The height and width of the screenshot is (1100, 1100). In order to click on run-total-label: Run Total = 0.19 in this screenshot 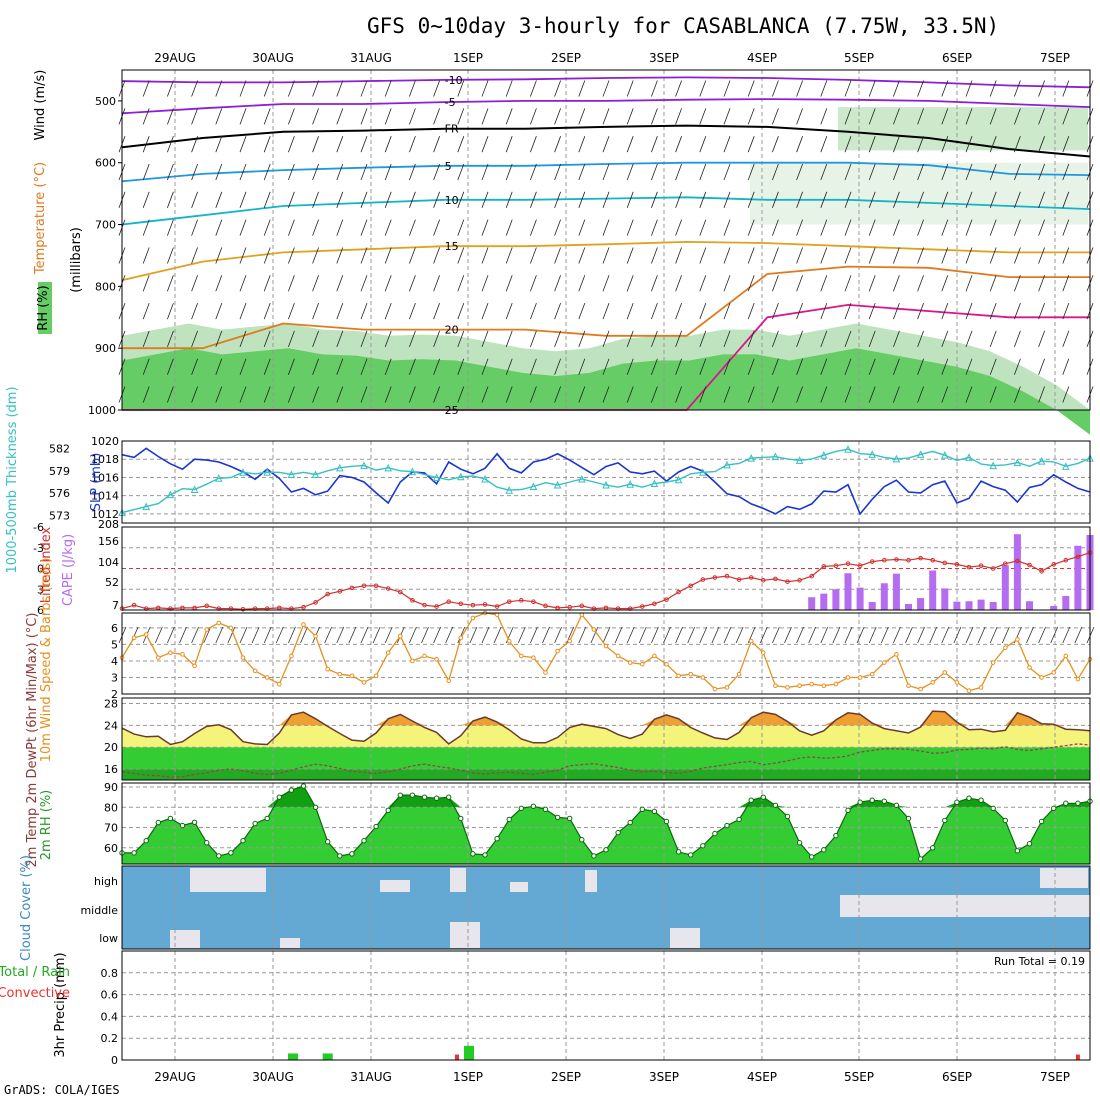, I will do `click(1039, 961)`.